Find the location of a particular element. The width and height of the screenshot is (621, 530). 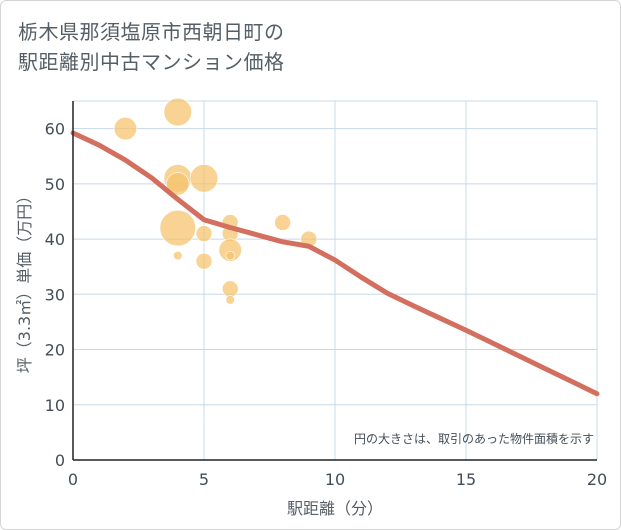

x-tick-label: 10 is located at coordinates (335, 479).